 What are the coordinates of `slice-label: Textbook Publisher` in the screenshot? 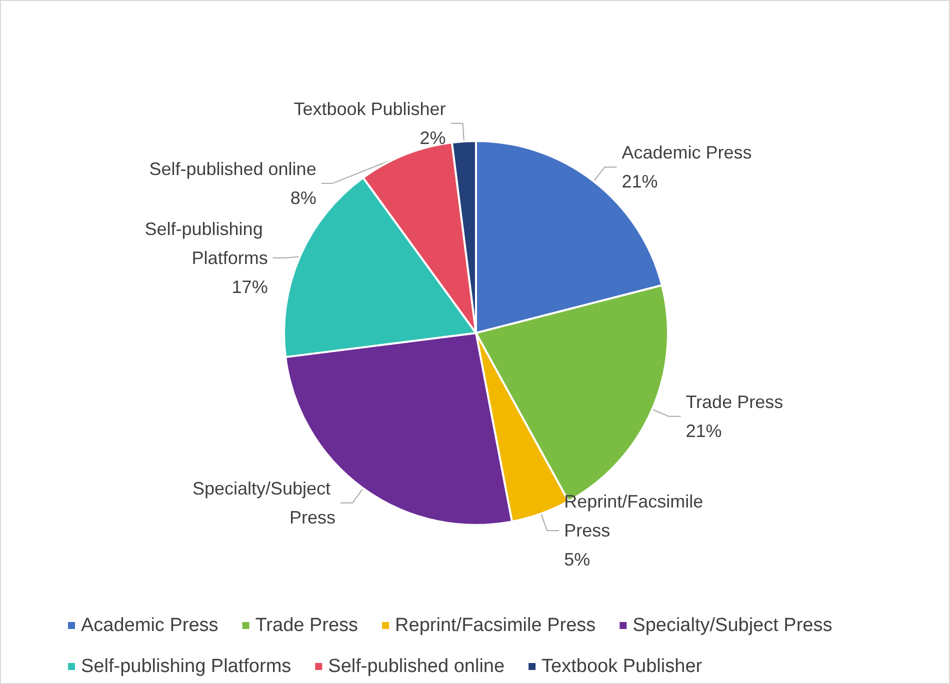 It's located at (370, 108).